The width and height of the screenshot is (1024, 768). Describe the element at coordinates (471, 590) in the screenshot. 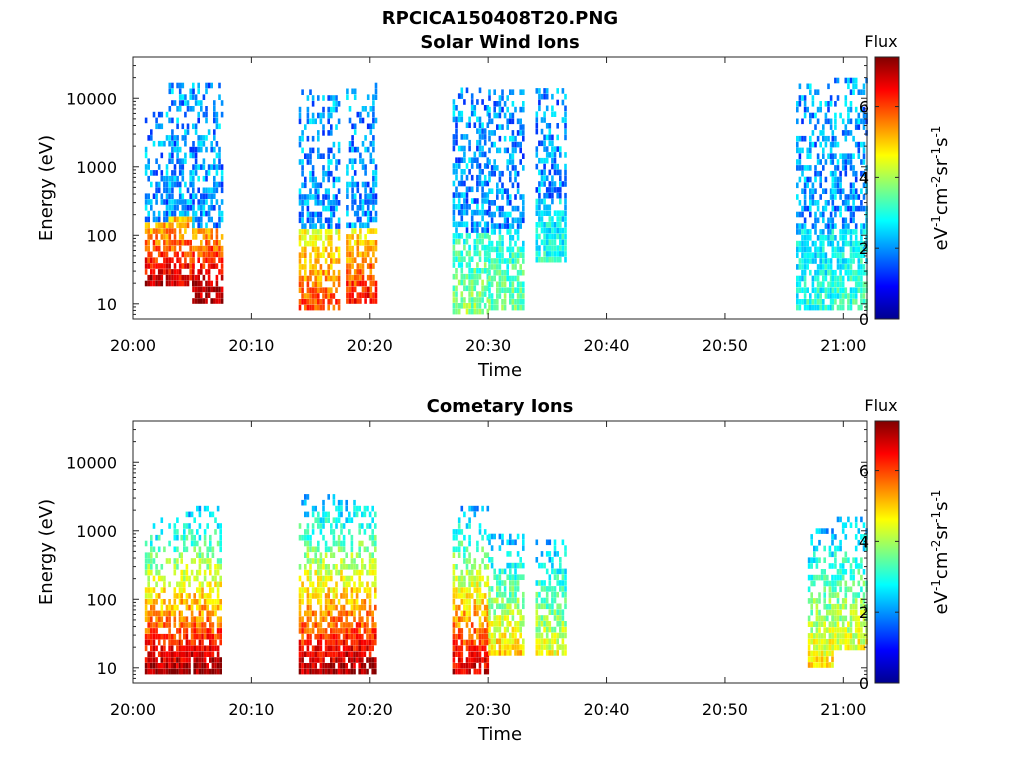

I see `burst` at that location.